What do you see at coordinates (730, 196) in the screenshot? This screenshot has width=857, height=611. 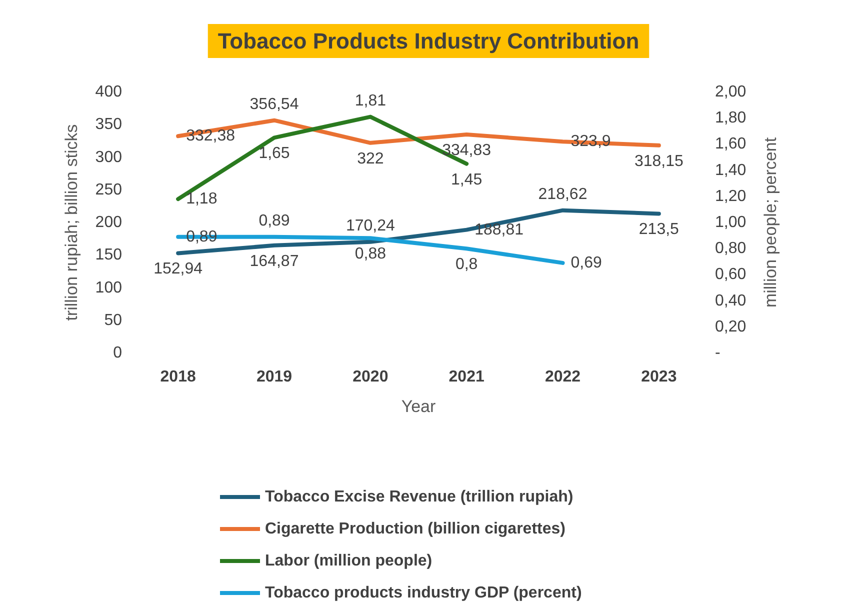 I see `y2-tick-label: 1,20` at bounding box center [730, 196].